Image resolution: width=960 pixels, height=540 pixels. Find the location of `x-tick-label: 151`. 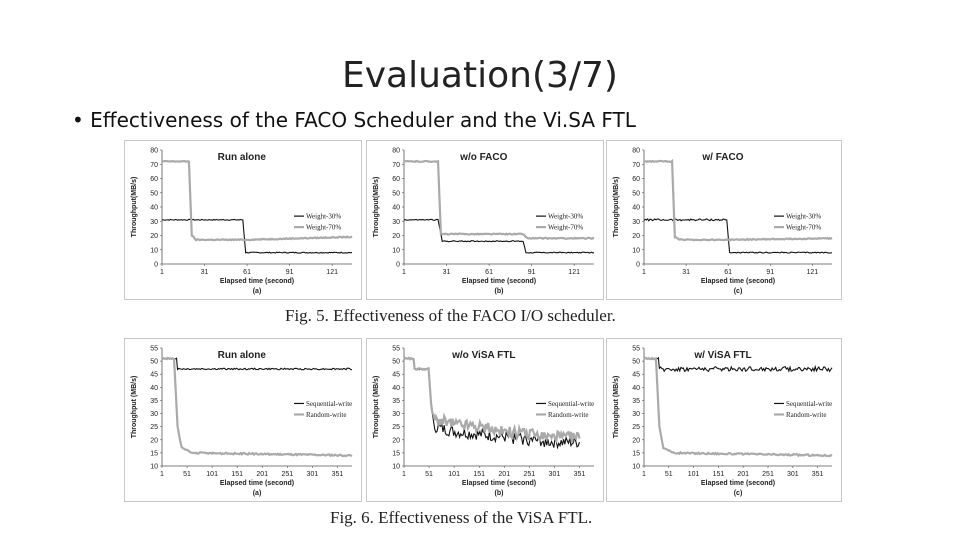

x-tick-label: 151 is located at coordinates (719, 474).